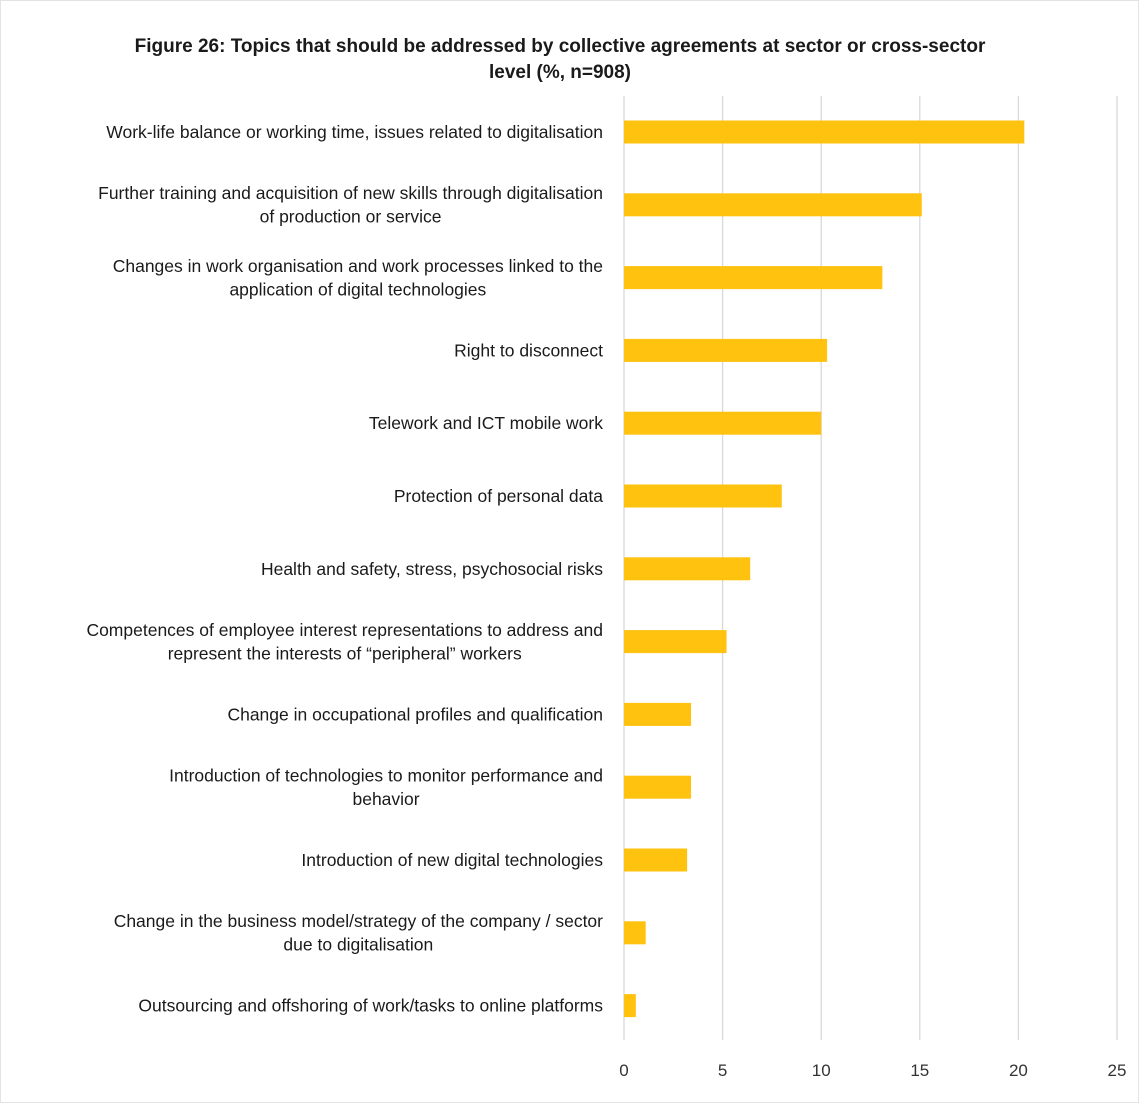  What do you see at coordinates (872, 1070) in the screenshot?
I see `x-axis-ticks: 0 5 10 15 20 25` at bounding box center [872, 1070].